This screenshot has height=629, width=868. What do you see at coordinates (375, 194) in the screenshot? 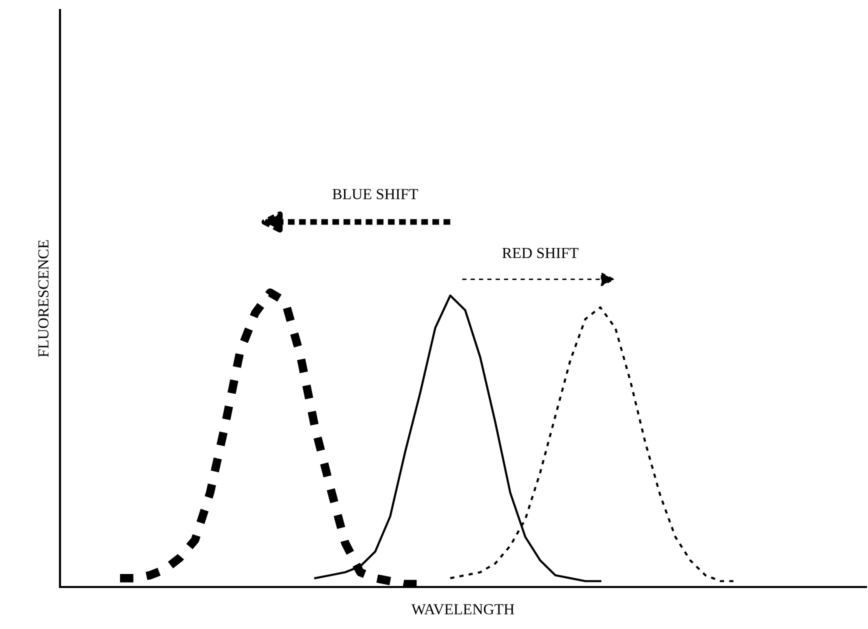
I see `text: BLUE SHIFT` at bounding box center [375, 194].